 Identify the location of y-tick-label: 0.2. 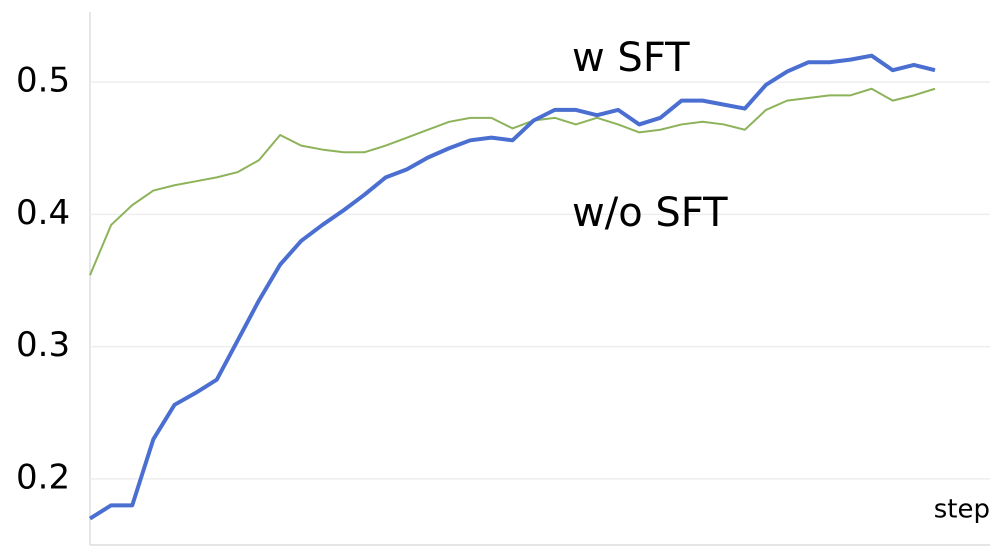
(43, 477).